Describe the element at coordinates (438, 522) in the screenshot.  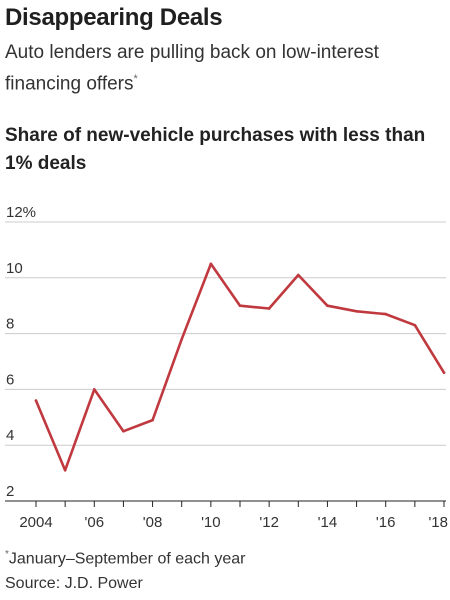
I see `x-tick-label-2018: '18` at that location.